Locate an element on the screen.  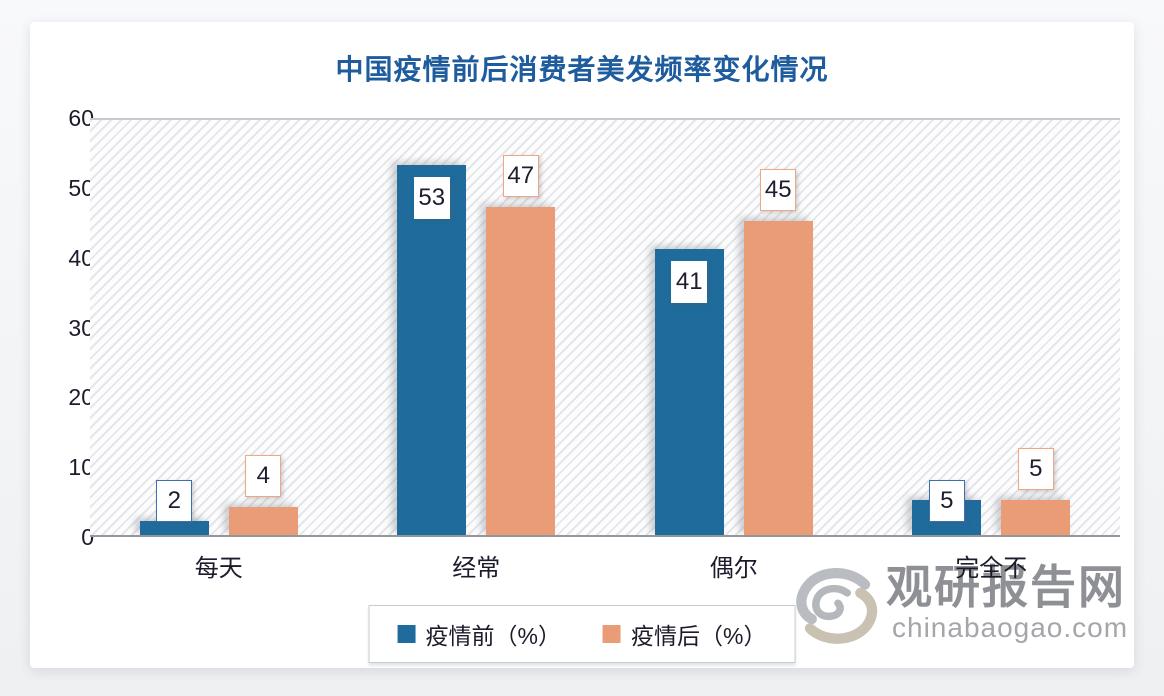
data-label-after-经常: 47 is located at coordinates (520, 175).